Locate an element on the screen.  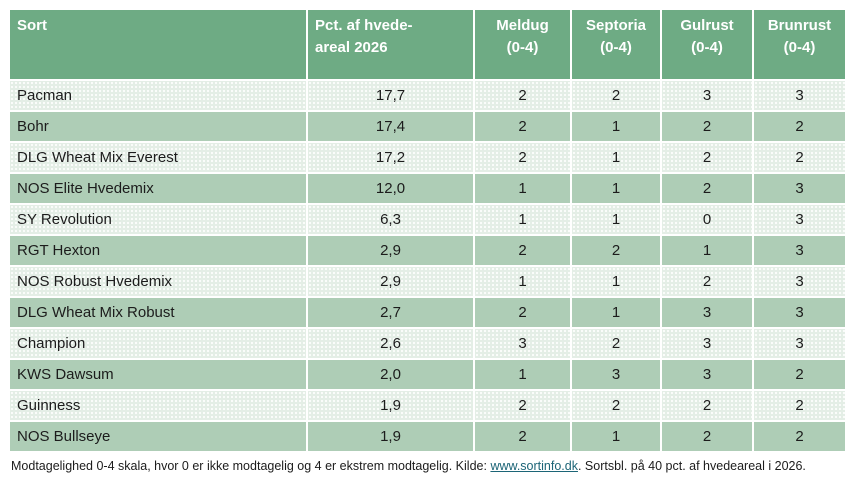
variety-name-cell: Guinness is located at coordinates (158, 405).